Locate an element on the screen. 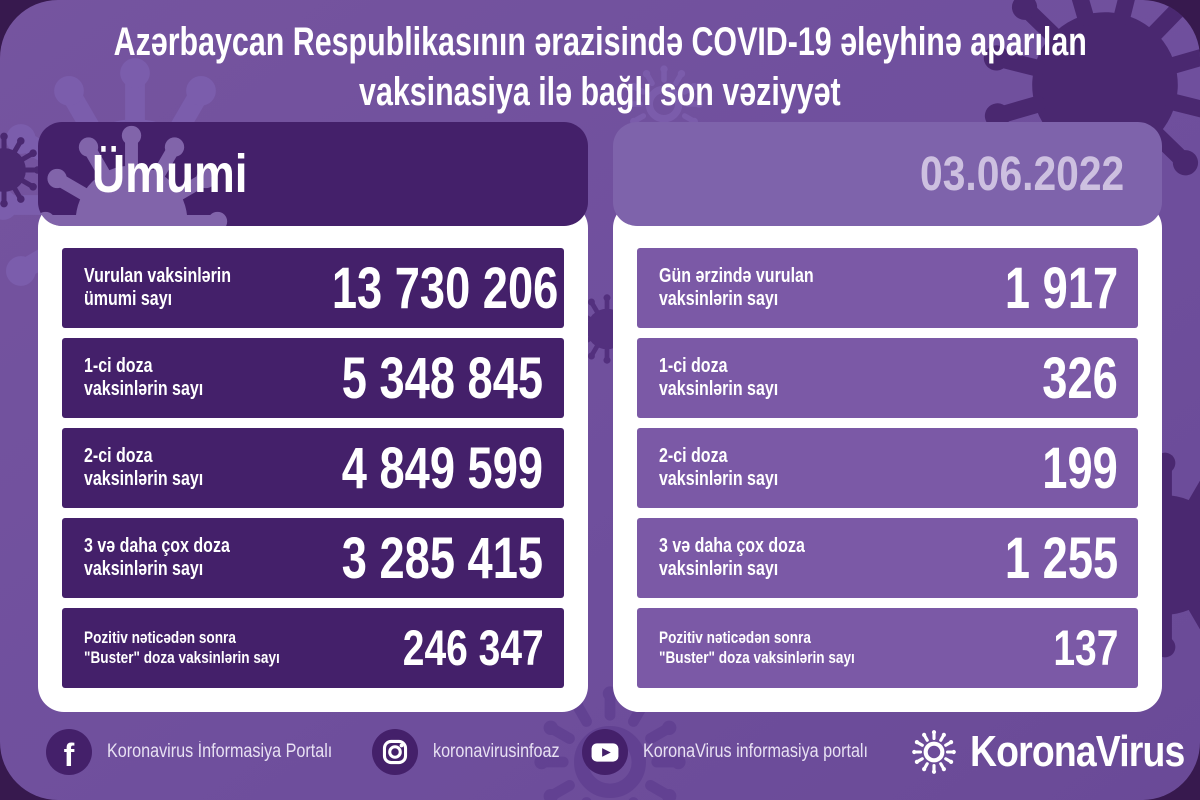 The image size is (1200, 800). stat-value: 1 255 is located at coordinates (1061, 558).